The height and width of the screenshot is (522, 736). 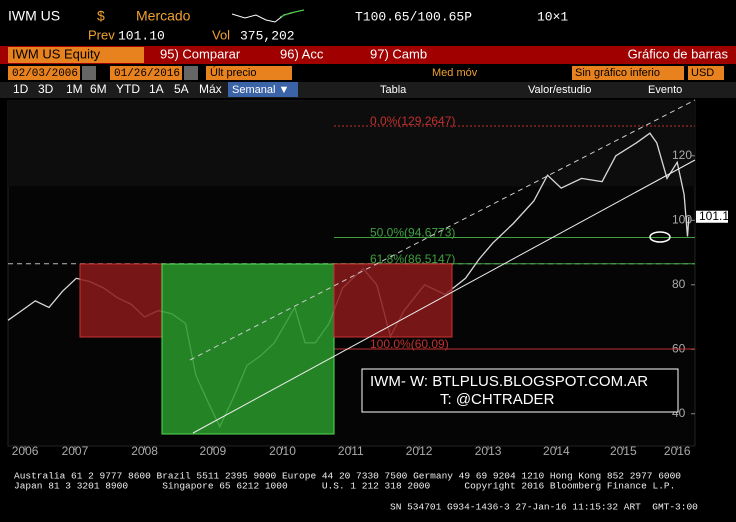 What do you see at coordinates (163, 16) in the screenshot?
I see `market: Mercado` at bounding box center [163, 16].